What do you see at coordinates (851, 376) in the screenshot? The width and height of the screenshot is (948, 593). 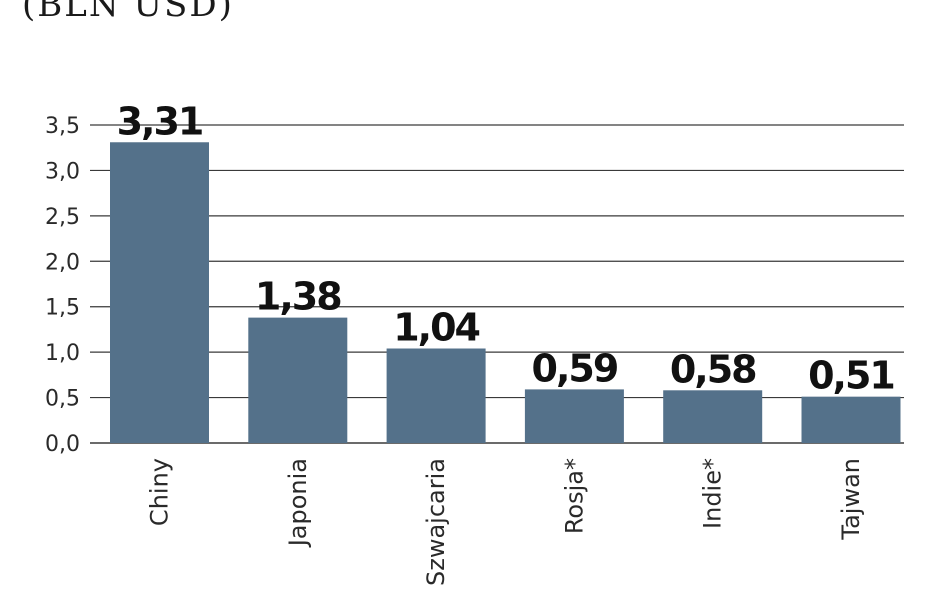 I see `value-label: 0,51` at bounding box center [851, 376].